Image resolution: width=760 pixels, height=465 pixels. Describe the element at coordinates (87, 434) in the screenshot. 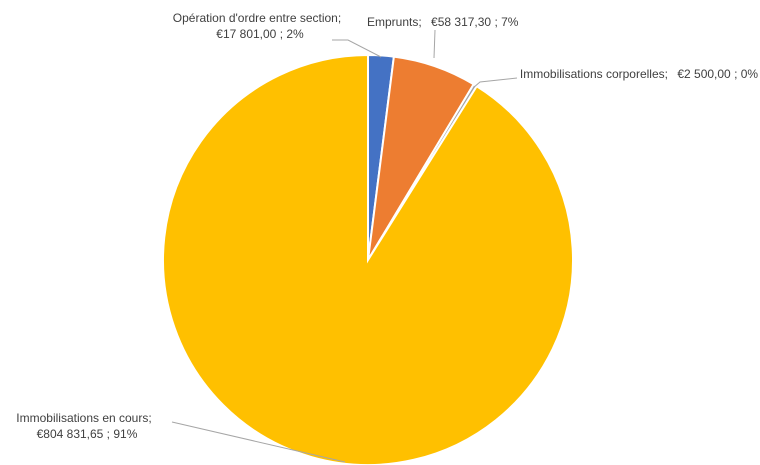

I see `label-value: €804 831,65 ; 91%` at that location.